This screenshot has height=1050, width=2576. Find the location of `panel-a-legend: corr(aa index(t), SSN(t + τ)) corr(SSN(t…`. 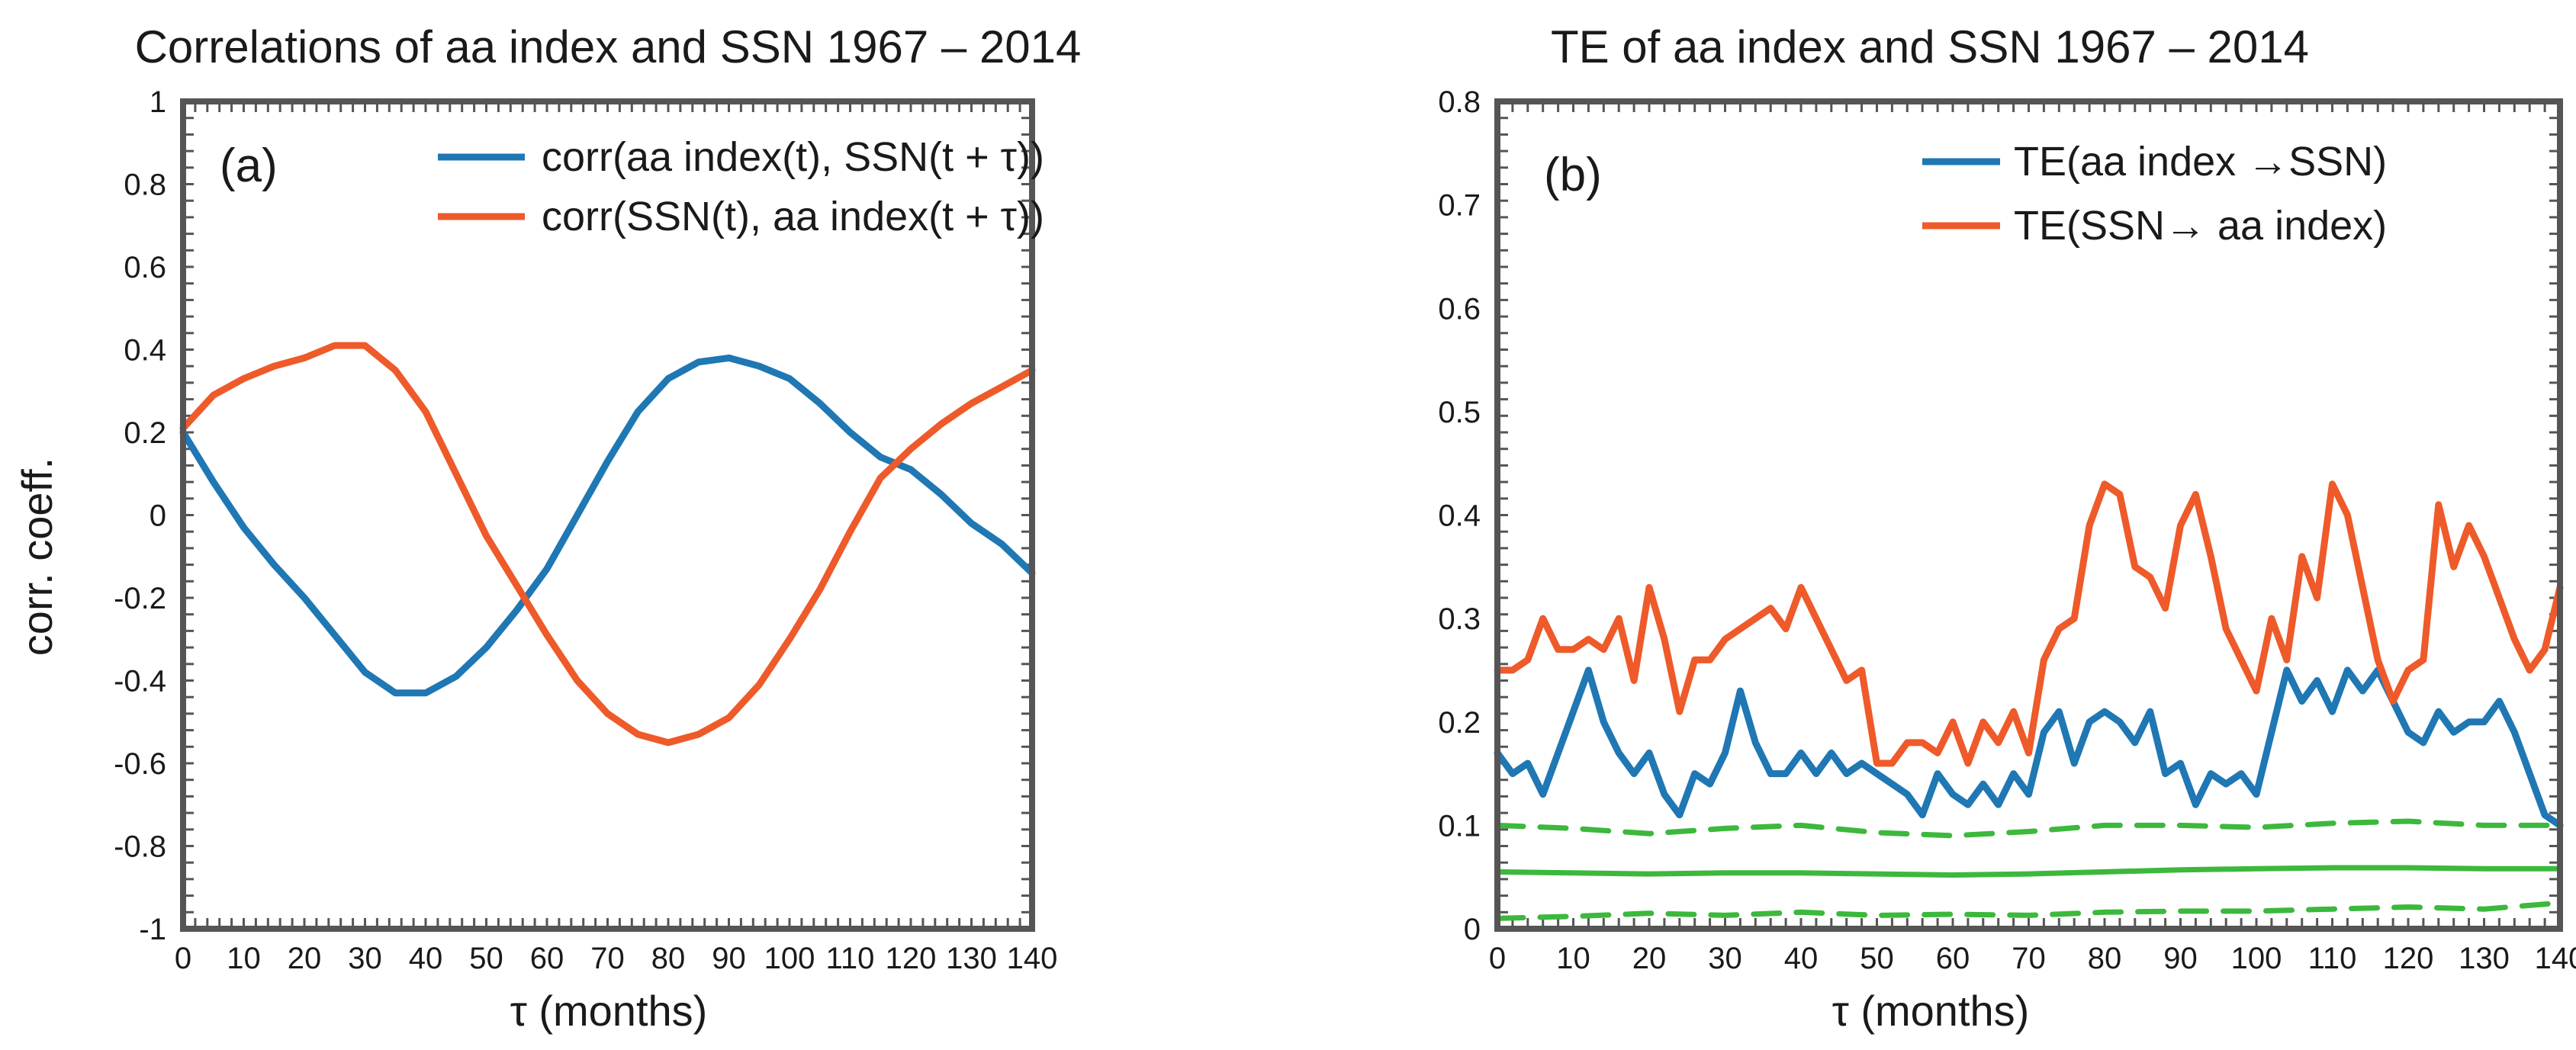

panel-a-legend: corr(aa index(t), SSN(t + τ)) corr(SSN(t… is located at coordinates (741, 186).